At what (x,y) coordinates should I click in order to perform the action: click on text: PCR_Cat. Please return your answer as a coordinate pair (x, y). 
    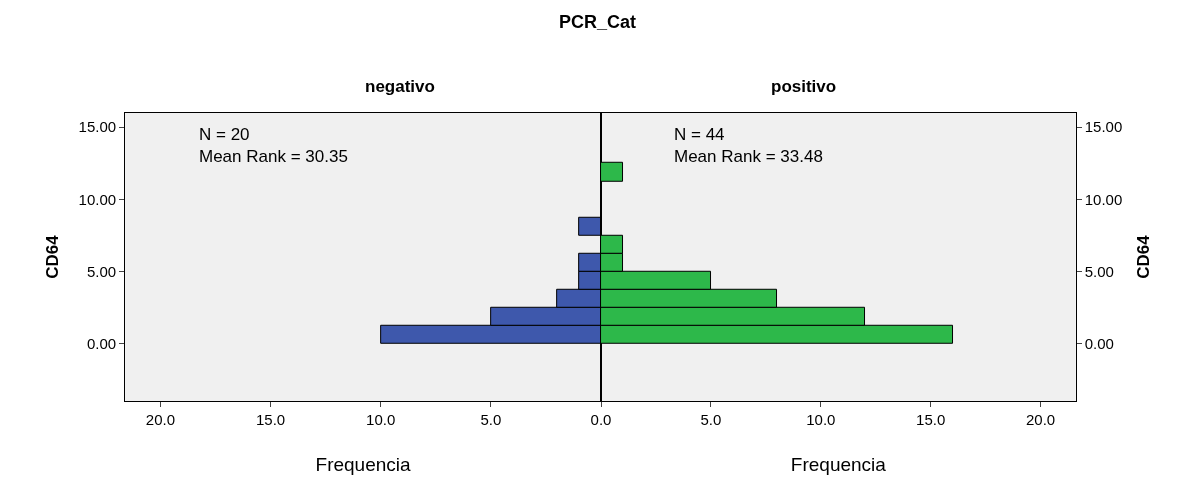
    Looking at the image, I should click on (598, 22).